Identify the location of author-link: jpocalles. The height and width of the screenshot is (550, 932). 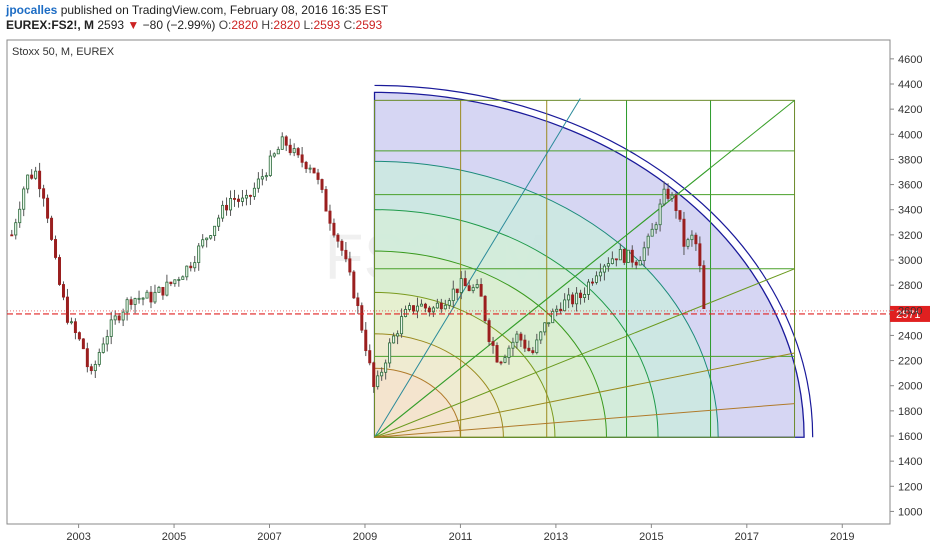
(32, 10).